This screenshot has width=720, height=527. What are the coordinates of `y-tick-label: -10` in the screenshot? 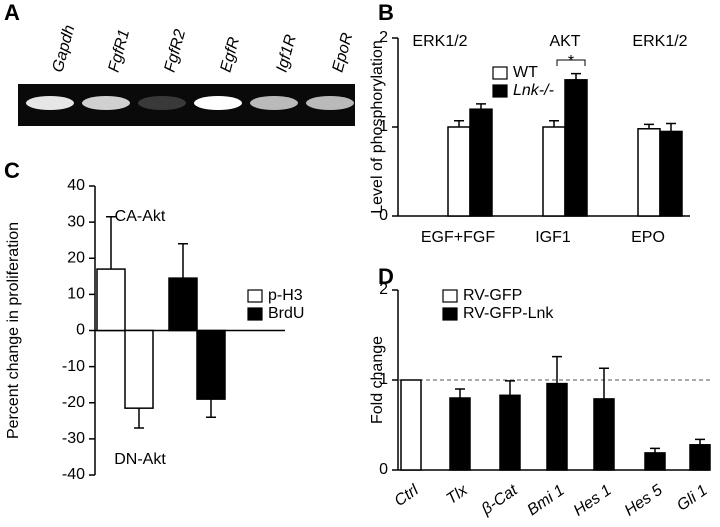 It's located at (73, 366).